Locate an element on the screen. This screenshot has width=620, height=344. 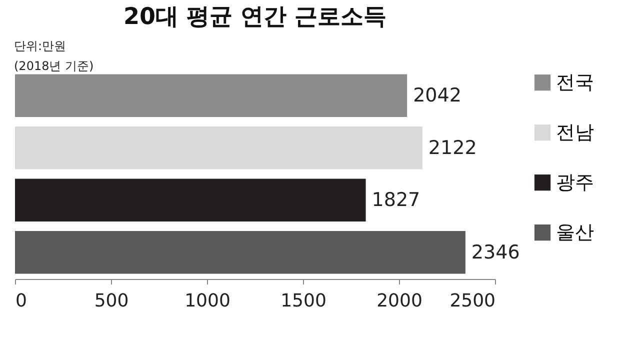
x-tick-label: 0 is located at coordinates (21, 301).